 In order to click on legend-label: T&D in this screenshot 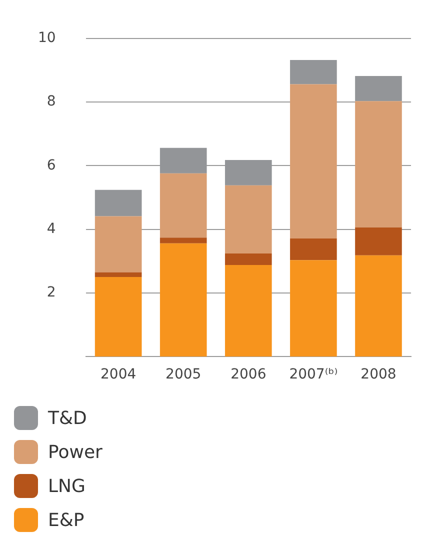, I will do `click(67, 418)`.